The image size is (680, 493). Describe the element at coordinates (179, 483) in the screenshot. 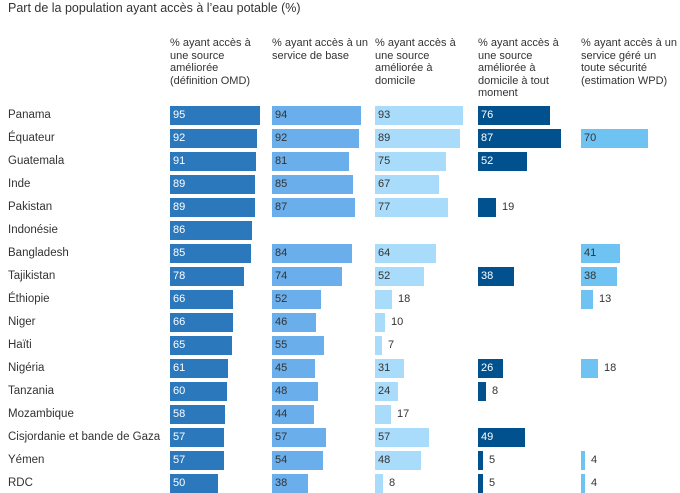

I see `data-label: 50` at that location.